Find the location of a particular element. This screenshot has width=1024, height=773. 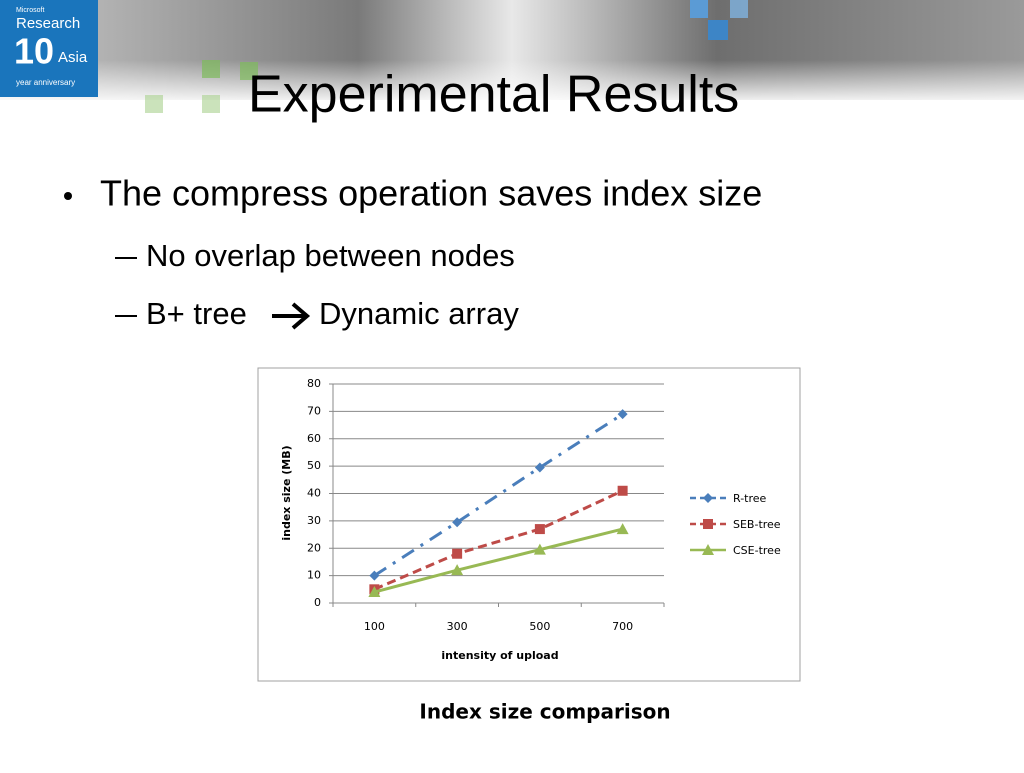

logo-region: Asia is located at coordinates (73, 57).